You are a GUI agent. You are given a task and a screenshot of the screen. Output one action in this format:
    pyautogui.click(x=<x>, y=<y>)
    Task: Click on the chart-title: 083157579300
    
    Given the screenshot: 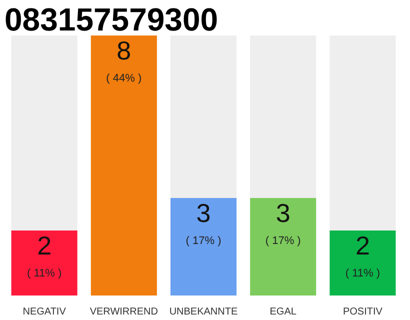 What is the action you would take?
    pyautogui.click(x=111, y=20)
    